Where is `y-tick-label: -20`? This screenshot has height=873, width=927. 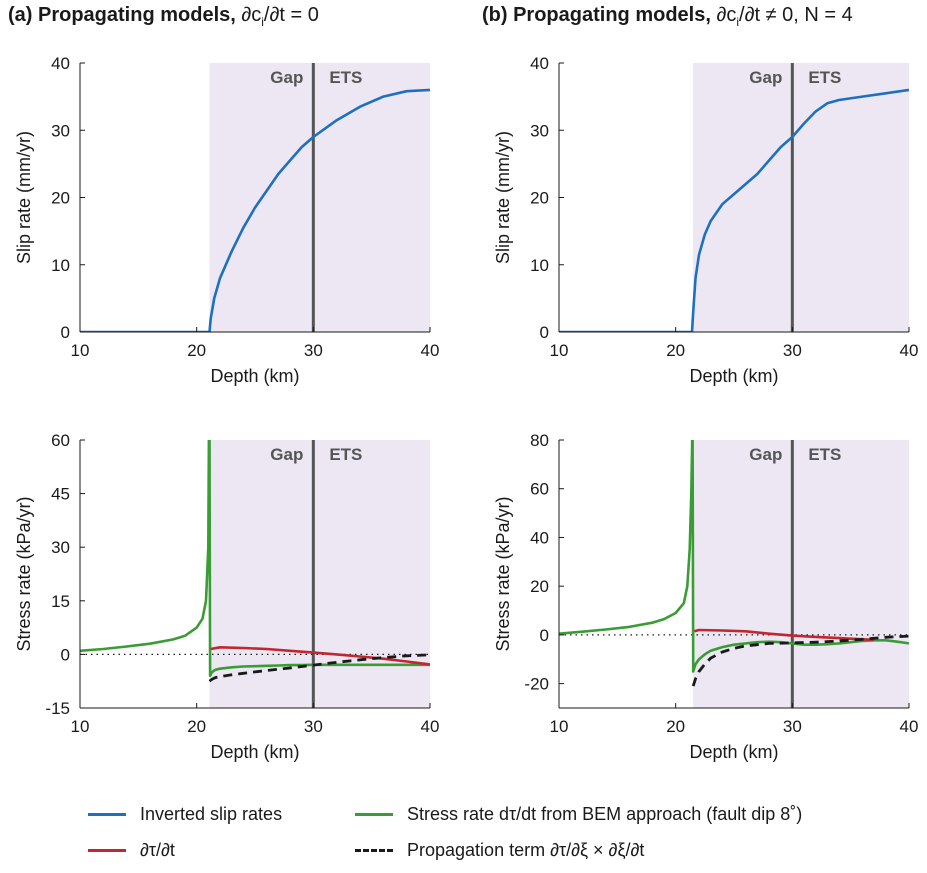
y-tick-label: -20 is located at coordinates (536, 684).